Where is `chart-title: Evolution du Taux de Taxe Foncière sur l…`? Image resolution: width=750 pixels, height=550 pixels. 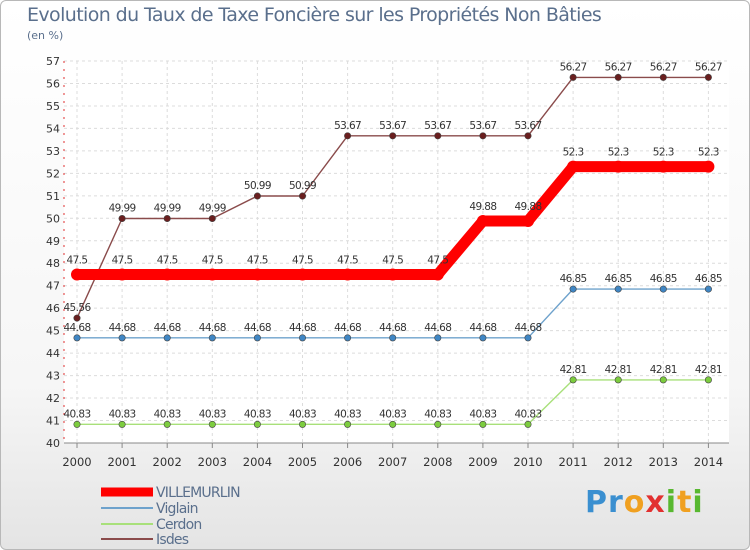
chart-title: Evolution du Taux de Taxe Foncière sur l… is located at coordinates (314, 15).